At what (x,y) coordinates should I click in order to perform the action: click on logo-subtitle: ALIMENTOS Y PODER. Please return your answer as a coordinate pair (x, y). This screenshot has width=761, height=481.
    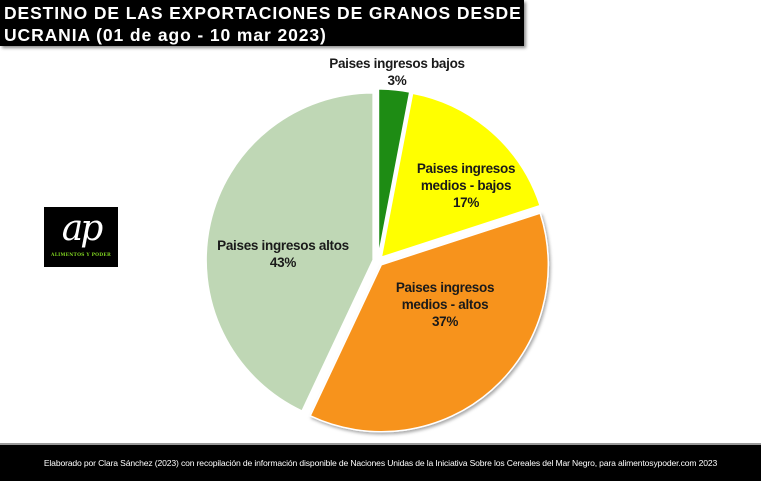
    Looking at the image, I should click on (81, 255).